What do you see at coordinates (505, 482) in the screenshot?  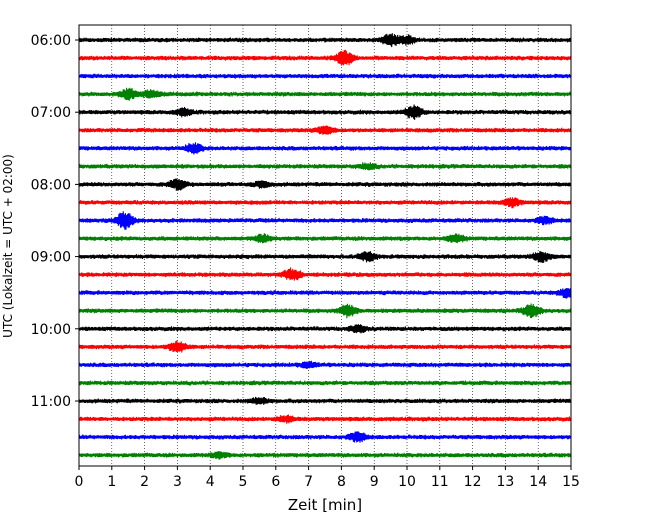 I see `x-tick-label: 13` at bounding box center [505, 482].